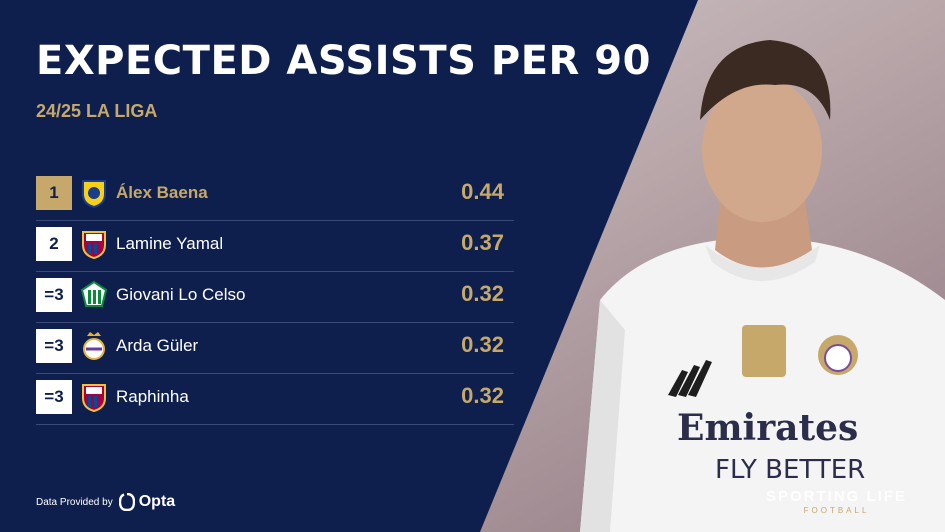 The image size is (945, 532). Describe the element at coordinates (343, 61) in the screenshot. I see `page-title: EXPECTED ASSISTS PER 90` at that location.